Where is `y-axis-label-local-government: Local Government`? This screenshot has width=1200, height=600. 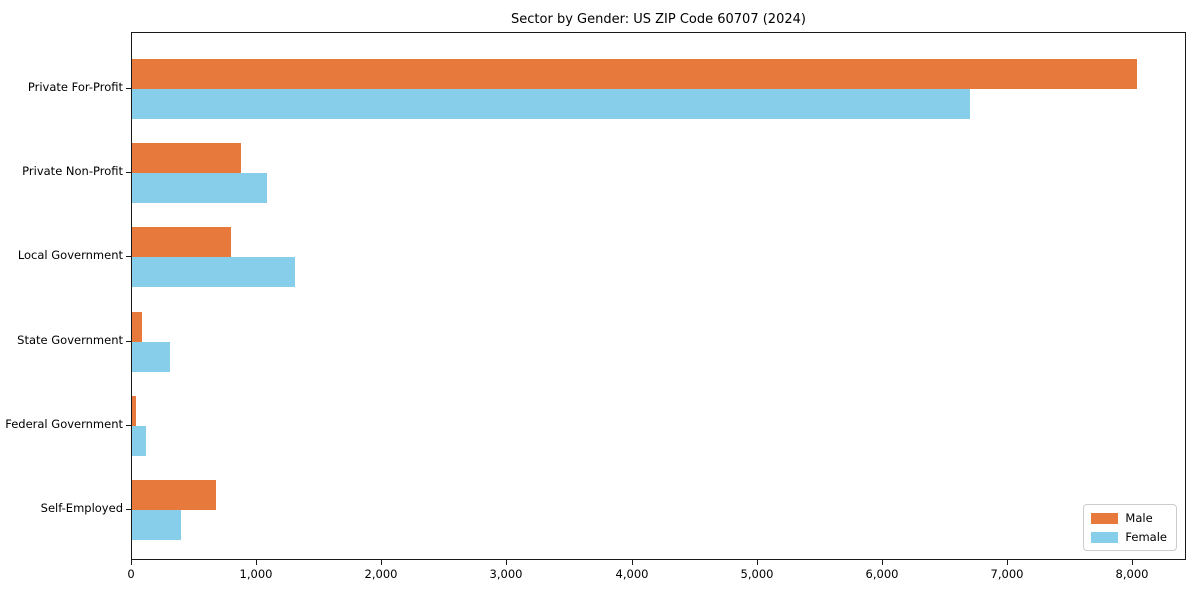
y-axis-label-local-government: Local Government is located at coordinates (70, 255).